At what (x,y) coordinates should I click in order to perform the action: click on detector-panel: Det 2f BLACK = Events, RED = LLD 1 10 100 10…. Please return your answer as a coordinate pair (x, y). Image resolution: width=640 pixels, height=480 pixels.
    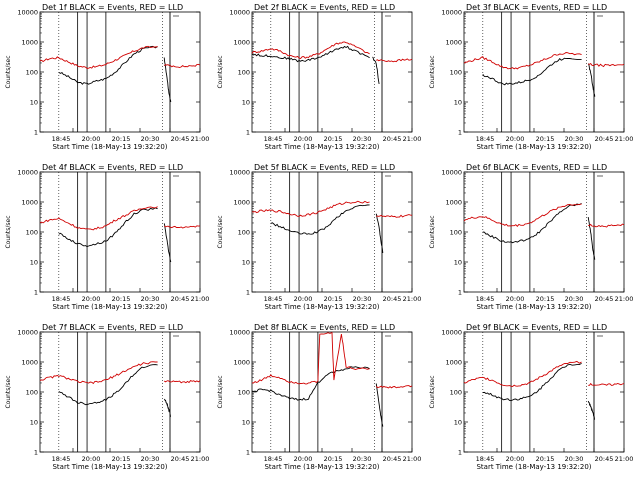
    Looking at the image, I should click on (319, 77).